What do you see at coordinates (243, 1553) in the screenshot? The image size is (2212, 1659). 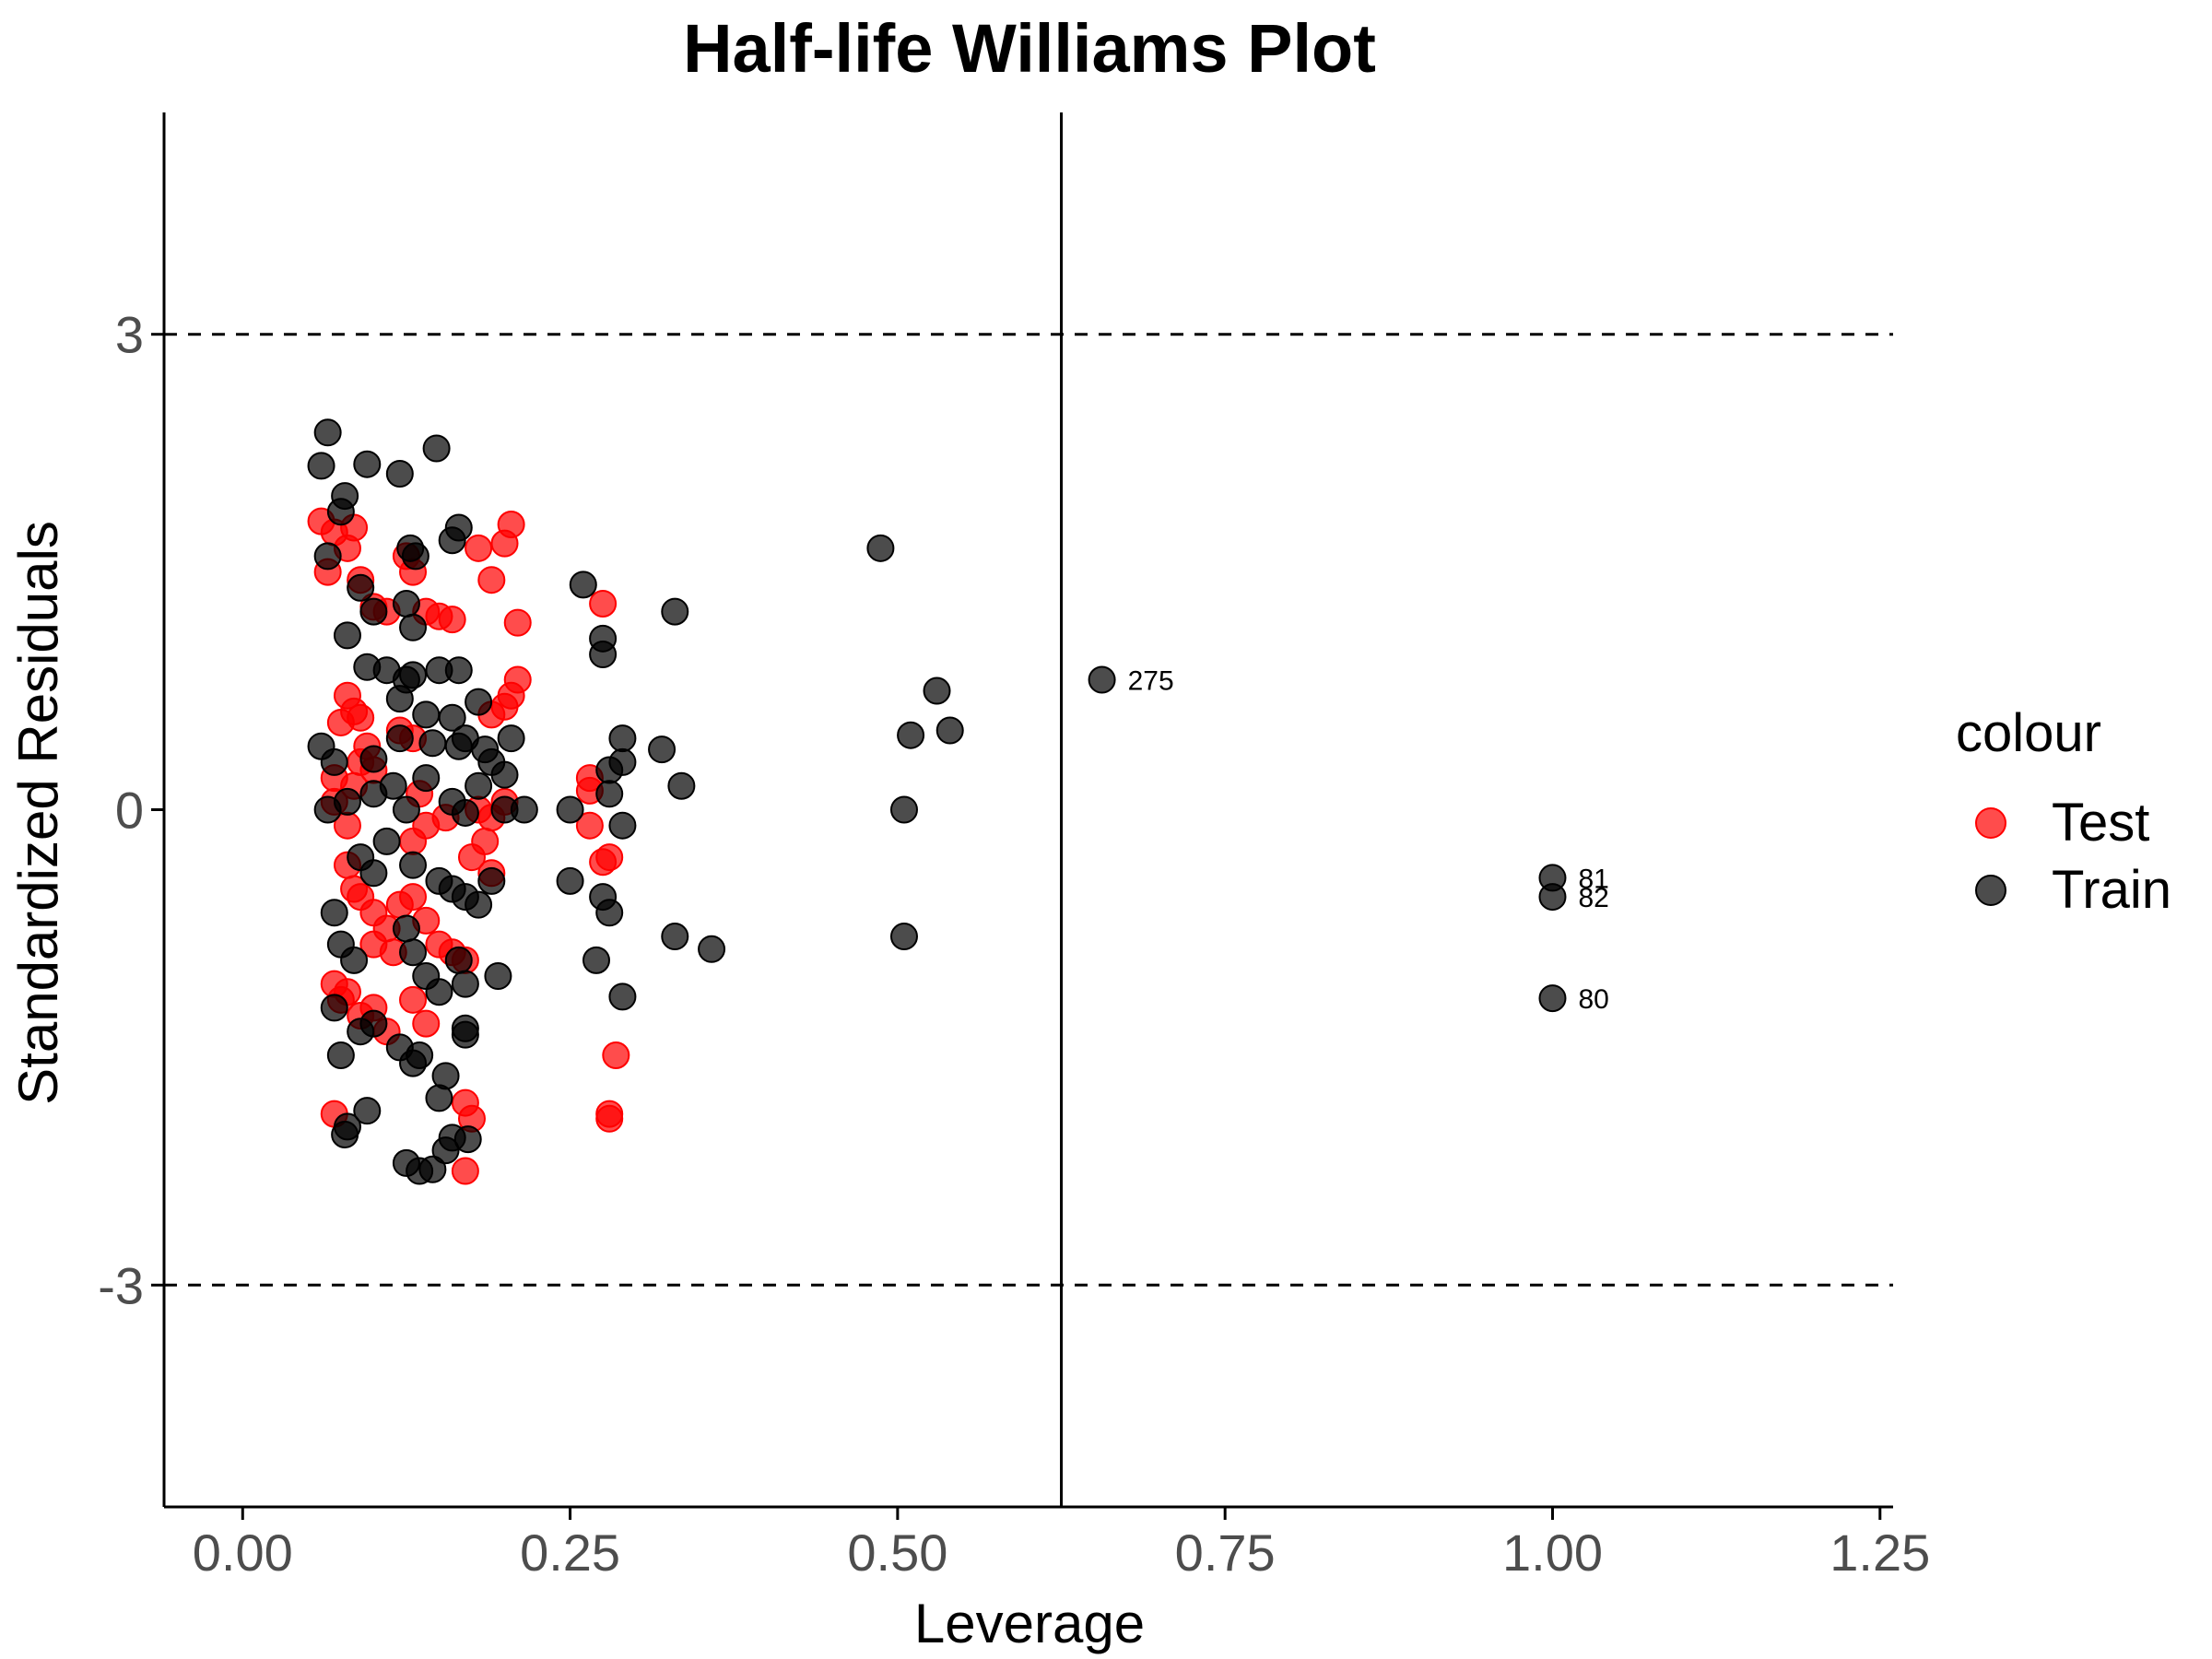 I see `x-tick-label-0: 0.00` at bounding box center [243, 1553].